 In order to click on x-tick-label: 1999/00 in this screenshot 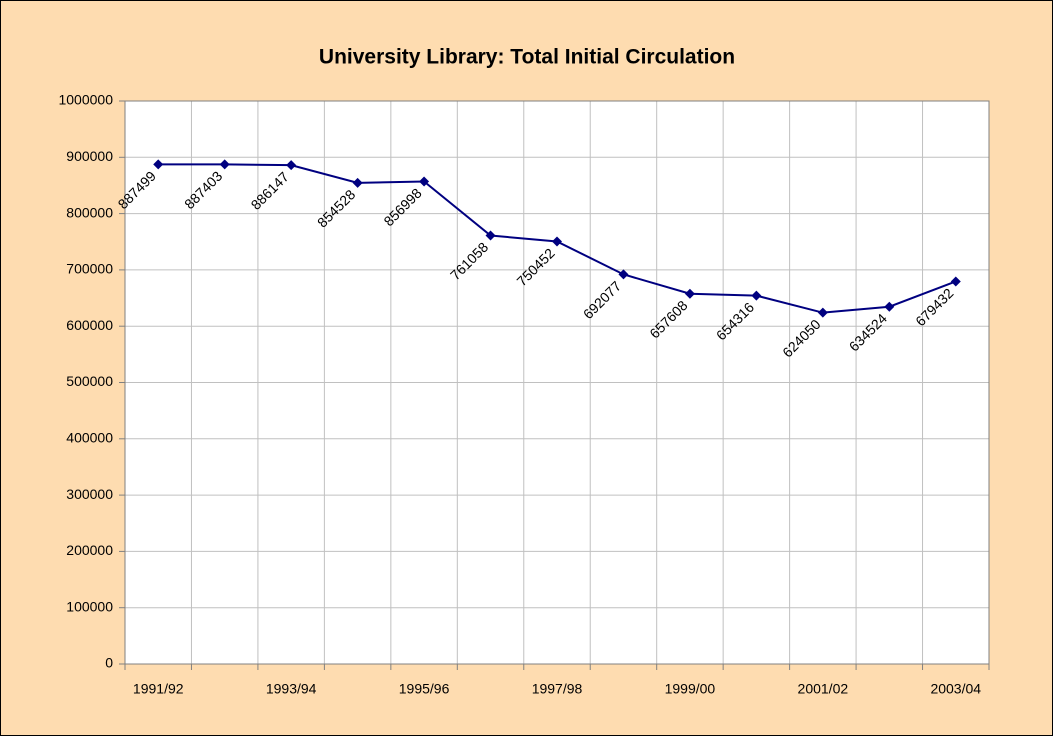, I will do `click(690, 689)`.